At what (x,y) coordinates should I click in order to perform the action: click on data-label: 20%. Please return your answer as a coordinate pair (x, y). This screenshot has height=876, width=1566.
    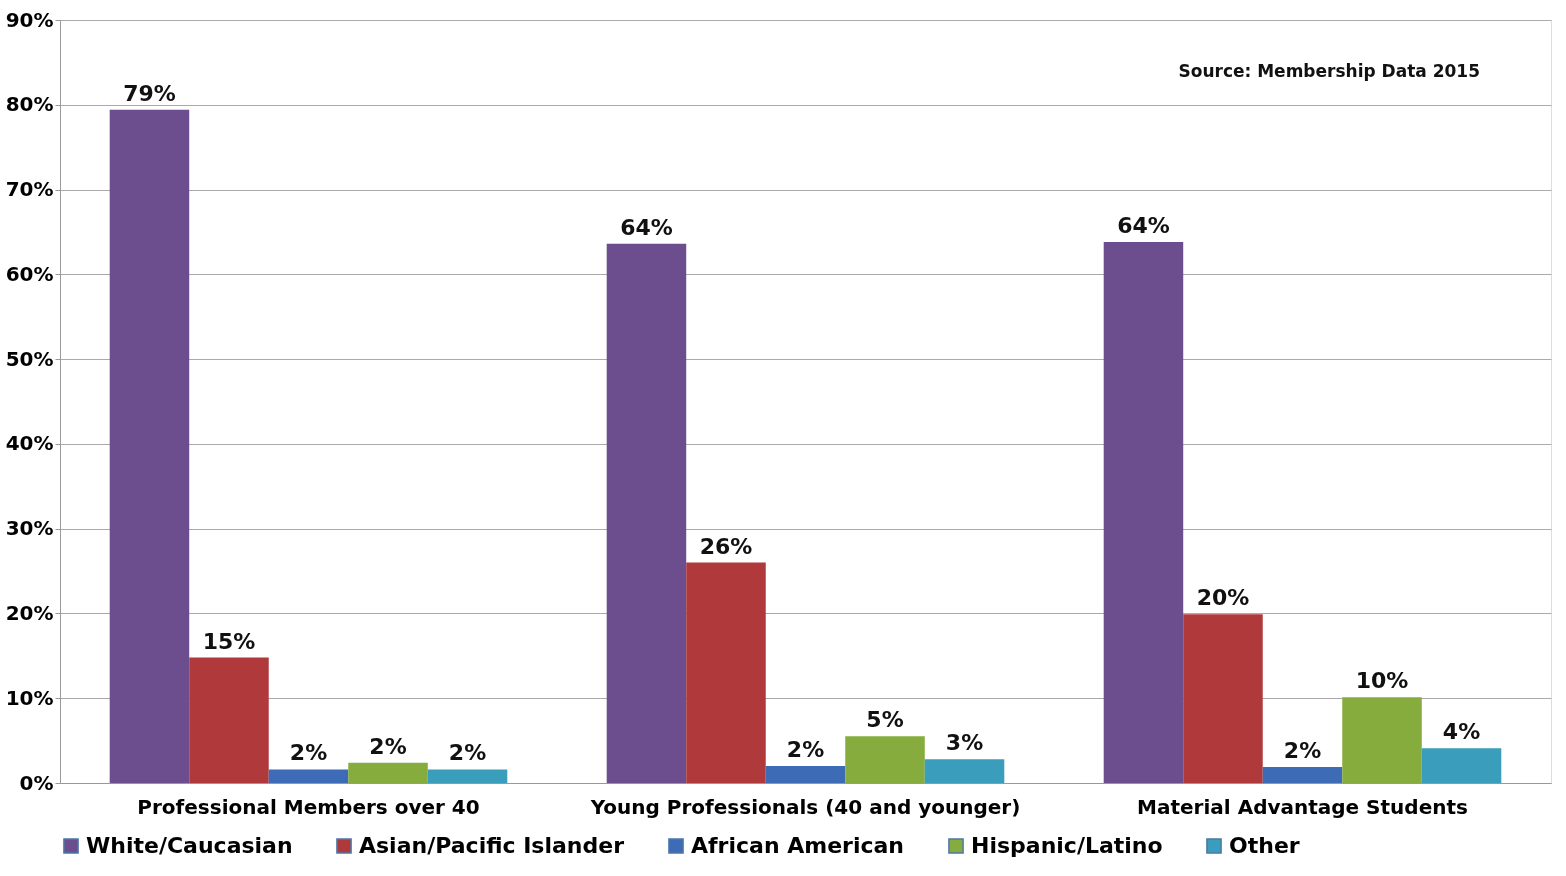
    Looking at the image, I should click on (1223, 598).